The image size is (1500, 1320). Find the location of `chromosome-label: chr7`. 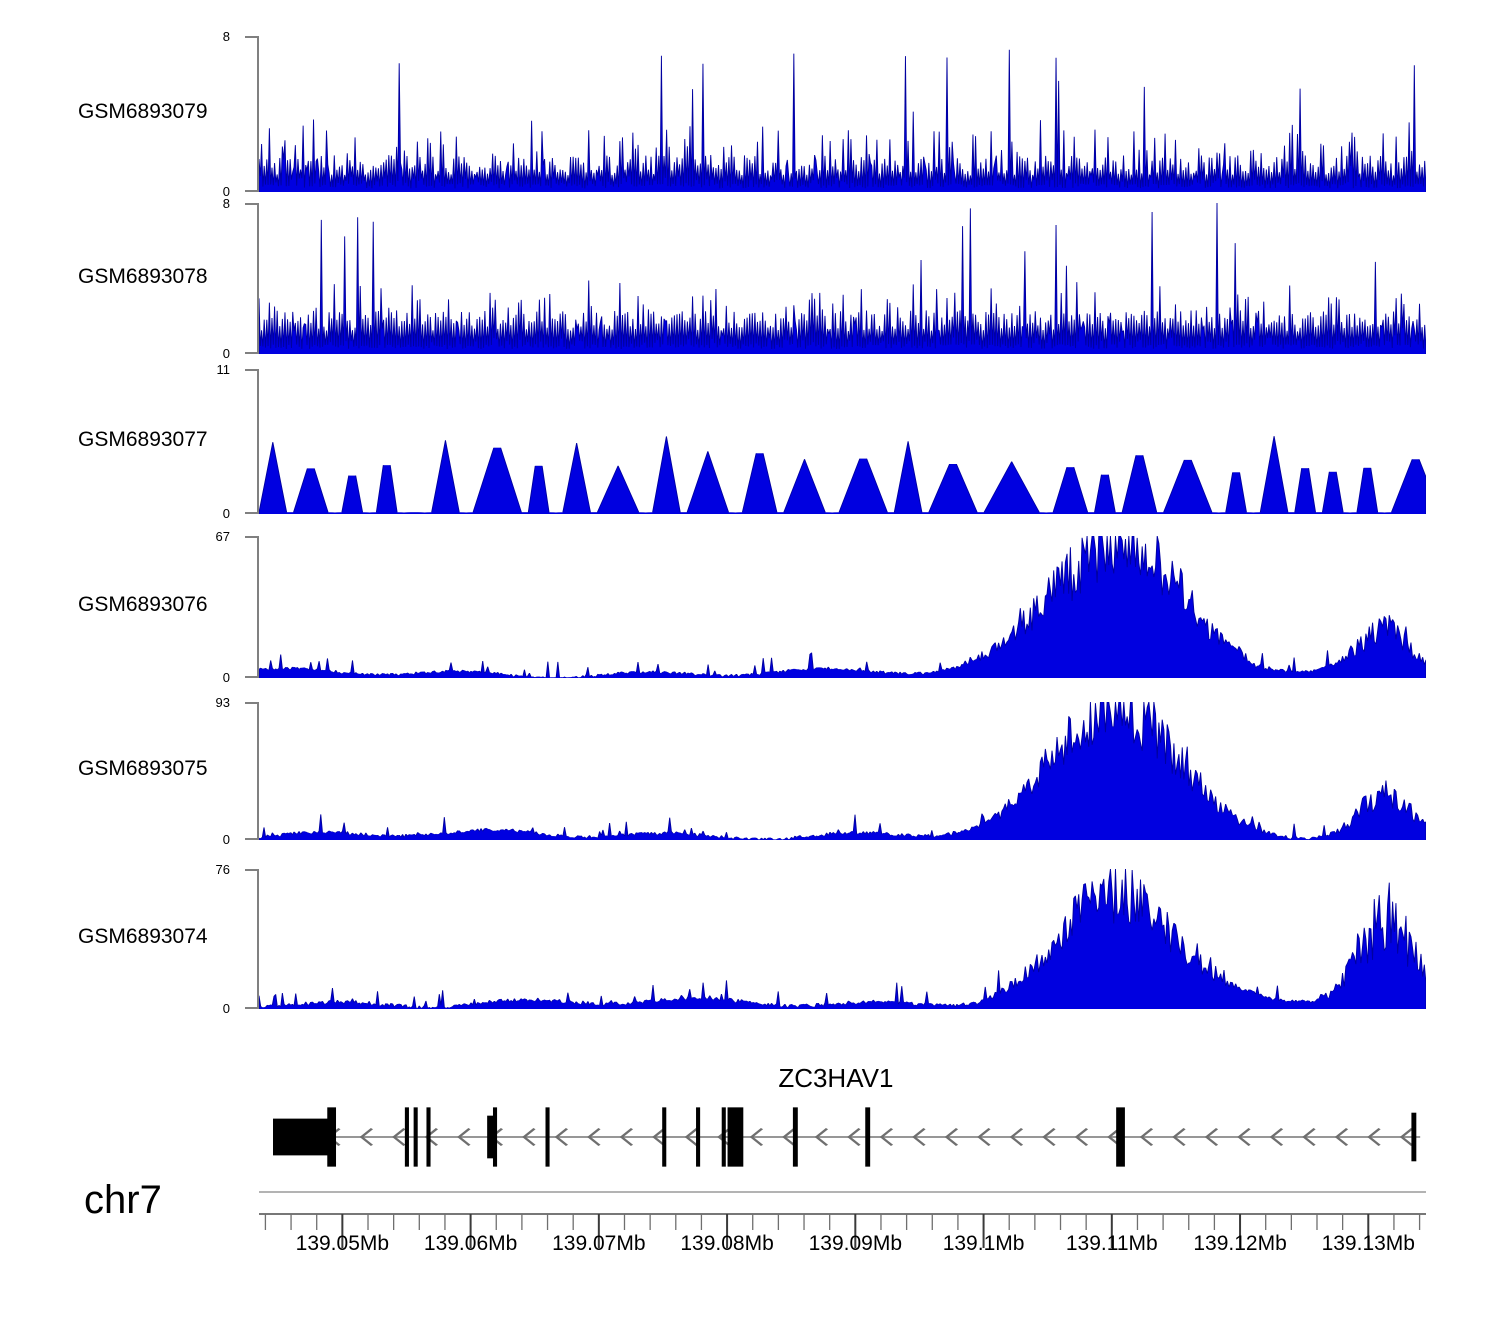

chromosome-label: chr7 is located at coordinates (123, 1200).